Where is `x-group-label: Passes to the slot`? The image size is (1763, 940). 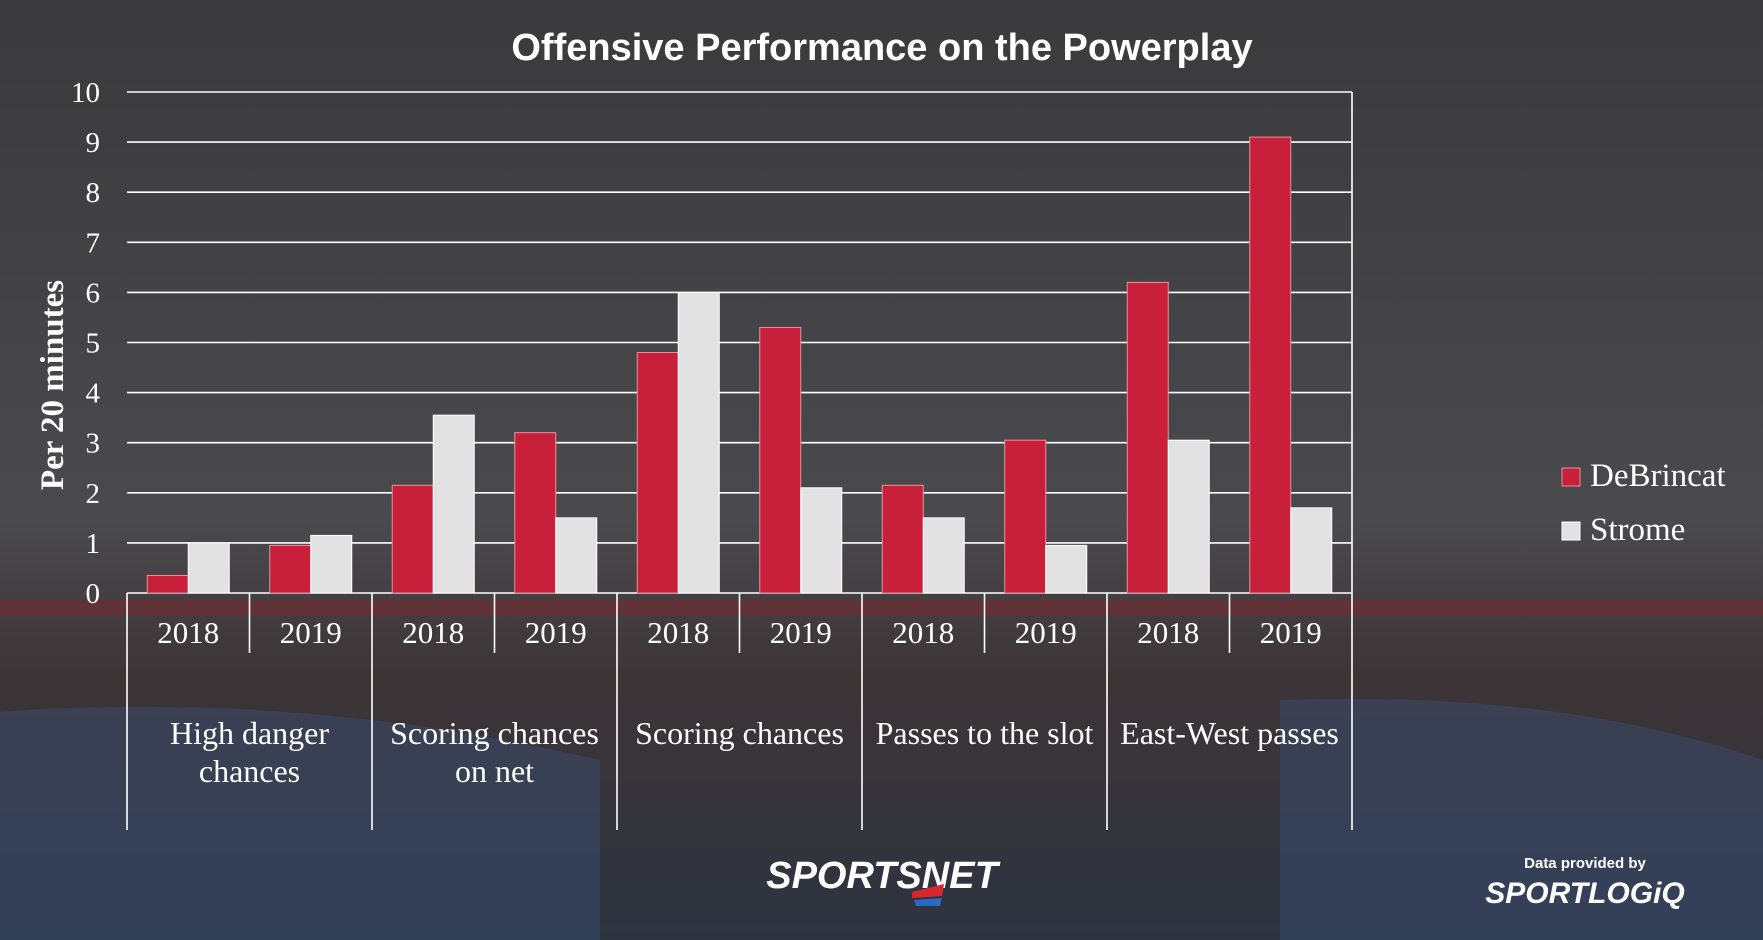
x-group-label: Passes to the slot is located at coordinates (985, 733).